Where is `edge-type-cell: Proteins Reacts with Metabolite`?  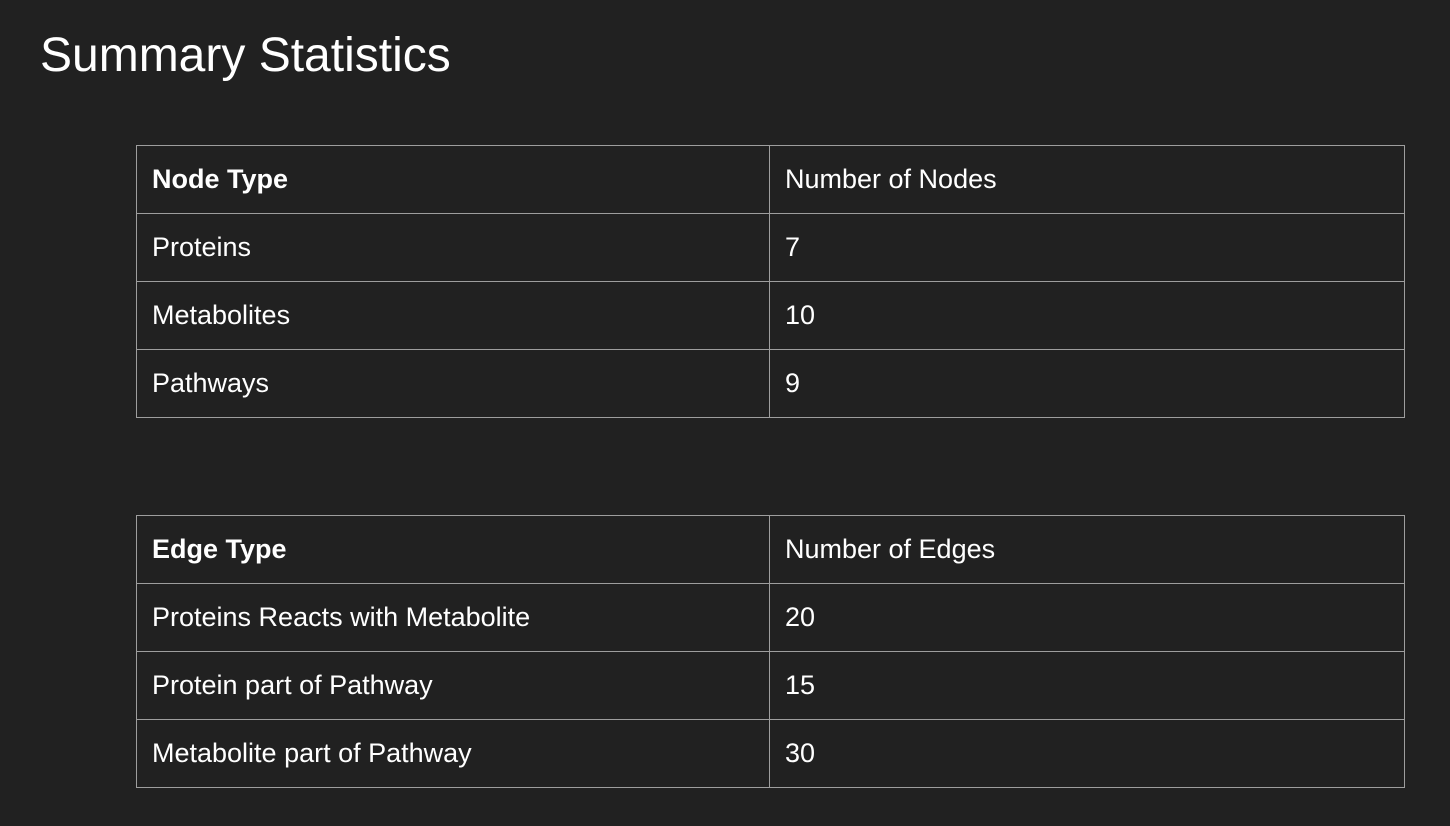 edge-type-cell: Proteins Reacts with Metabolite is located at coordinates (453, 617).